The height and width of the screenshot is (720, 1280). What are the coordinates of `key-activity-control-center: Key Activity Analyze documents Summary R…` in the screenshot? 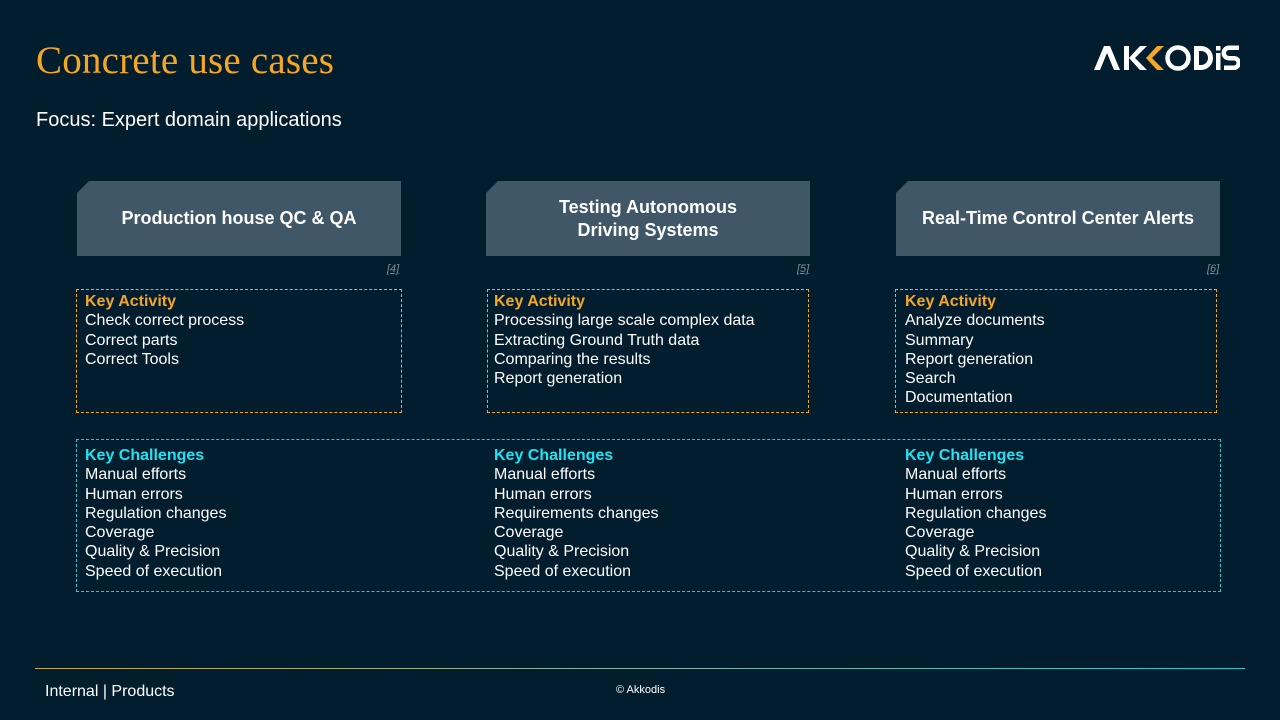 It's located at (975, 350).